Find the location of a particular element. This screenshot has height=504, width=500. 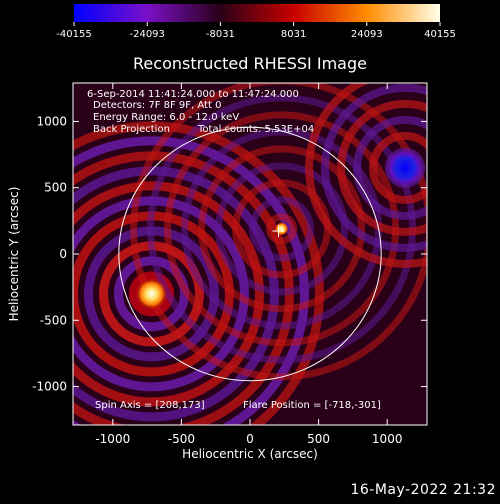

y-tick-label: 1000 is located at coordinates (51, 121).